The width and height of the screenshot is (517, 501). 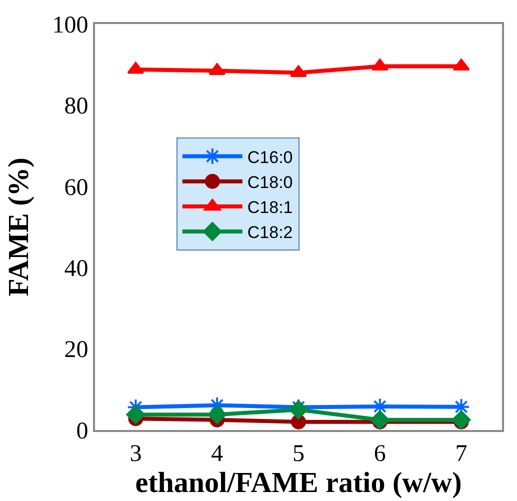 I want to click on x-tick-label: 7, so click(x=461, y=453).